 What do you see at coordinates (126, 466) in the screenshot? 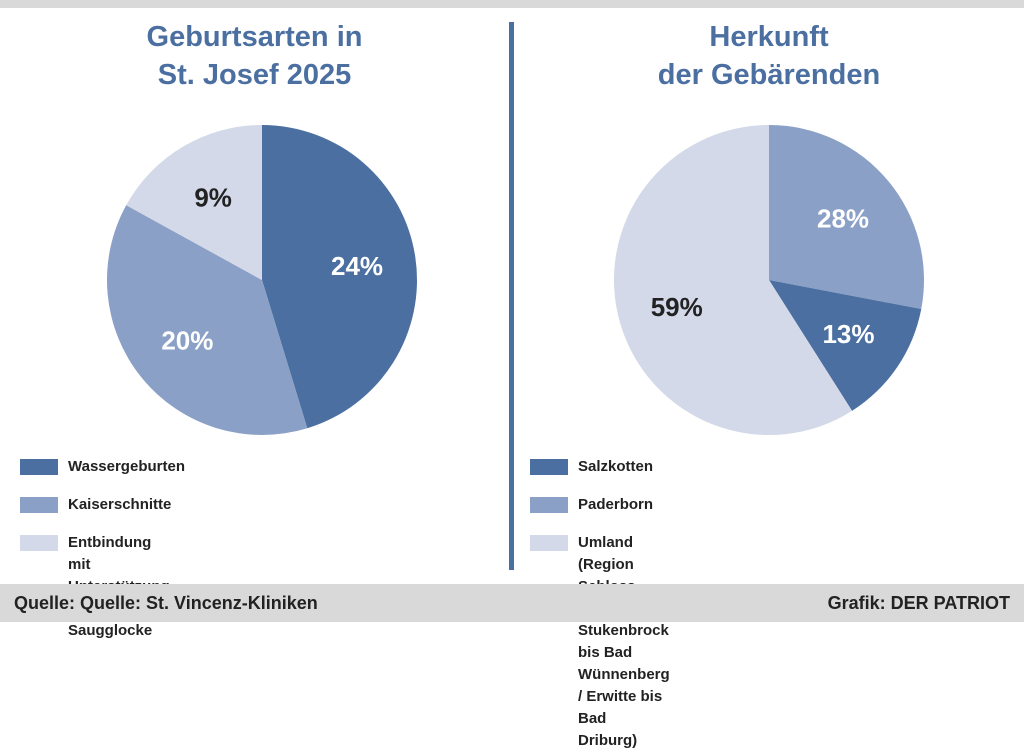
I see `legend-label: Wassergeburten` at bounding box center [126, 466].